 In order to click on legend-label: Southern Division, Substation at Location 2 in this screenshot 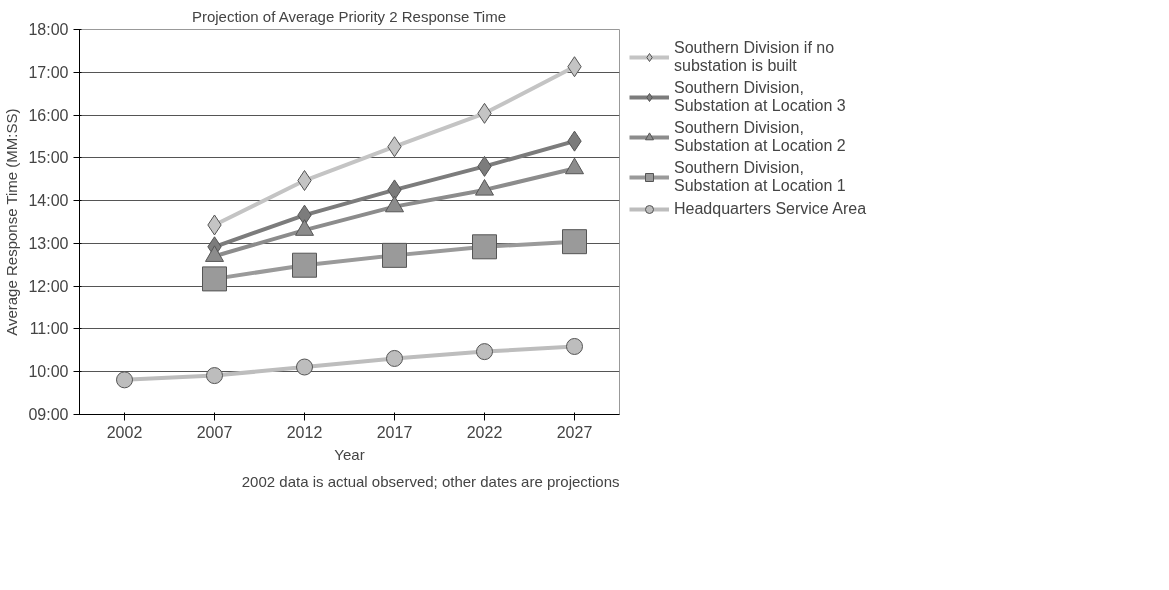, I will do `click(760, 137)`.